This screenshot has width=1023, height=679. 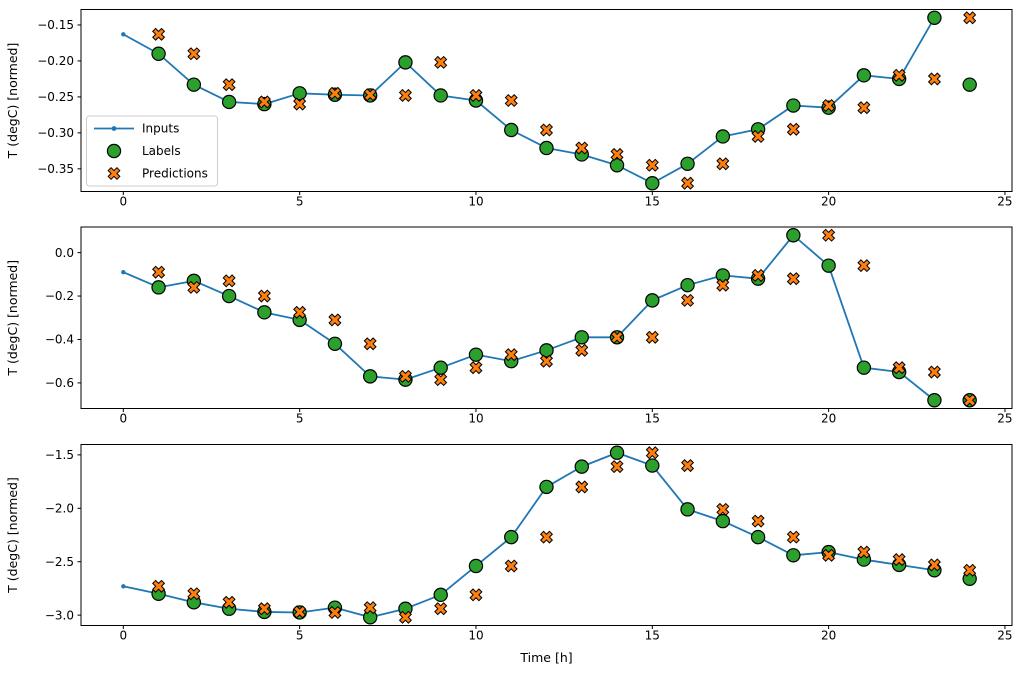 I want to click on y-tick-label: −2.0, so click(x=59, y=508).